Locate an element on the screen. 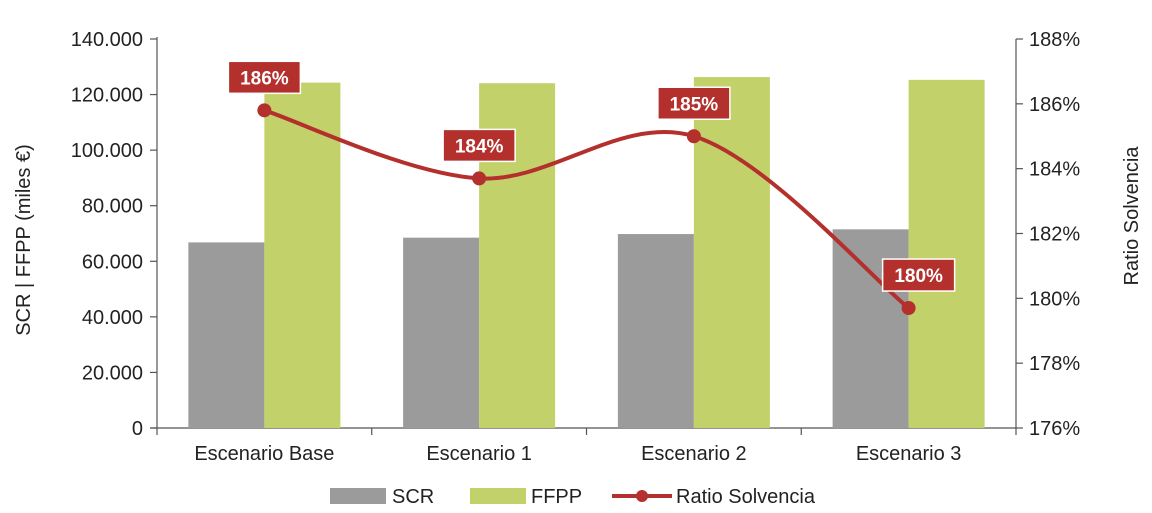  category-label: Escenario Base is located at coordinates (264, 454).